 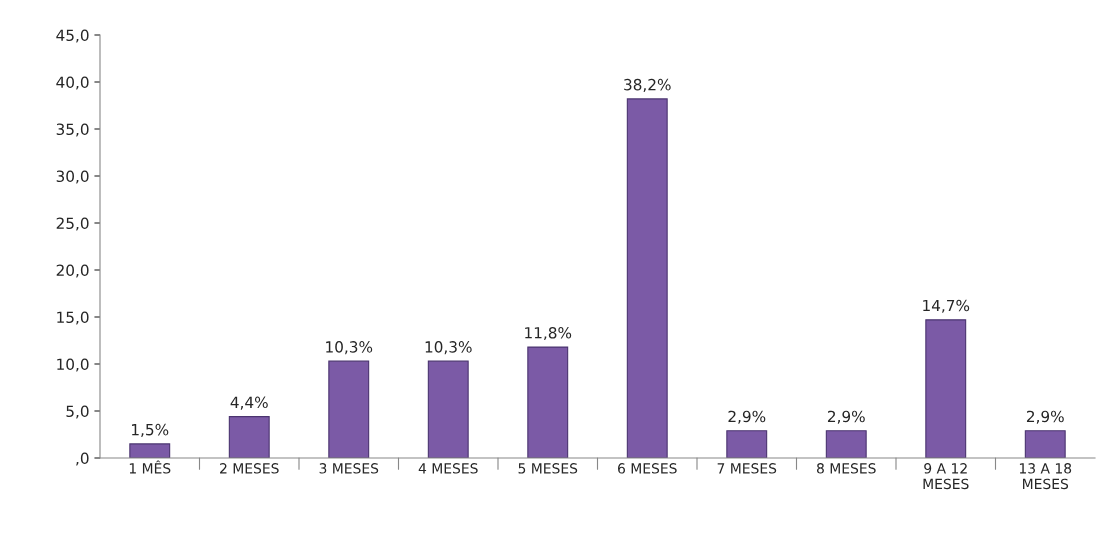 What do you see at coordinates (82, 459) in the screenshot?
I see `y-tick-label: ,0` at bounding box center [82, 459].